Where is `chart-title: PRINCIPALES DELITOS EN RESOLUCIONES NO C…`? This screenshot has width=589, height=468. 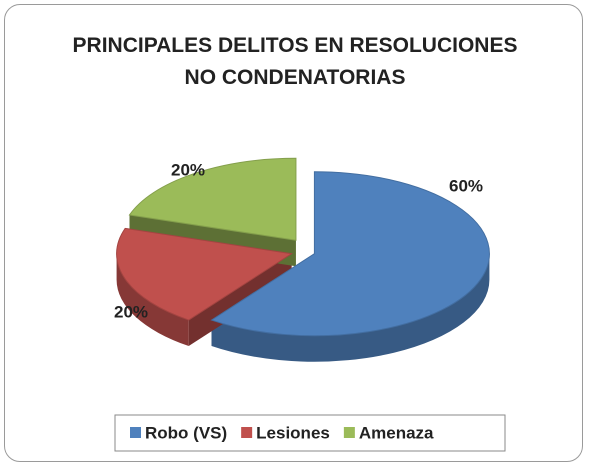
chart-title: PRINCIPALES DELITOS EN RESOLUCIONES NO C… is located at coordinates (295, 61).